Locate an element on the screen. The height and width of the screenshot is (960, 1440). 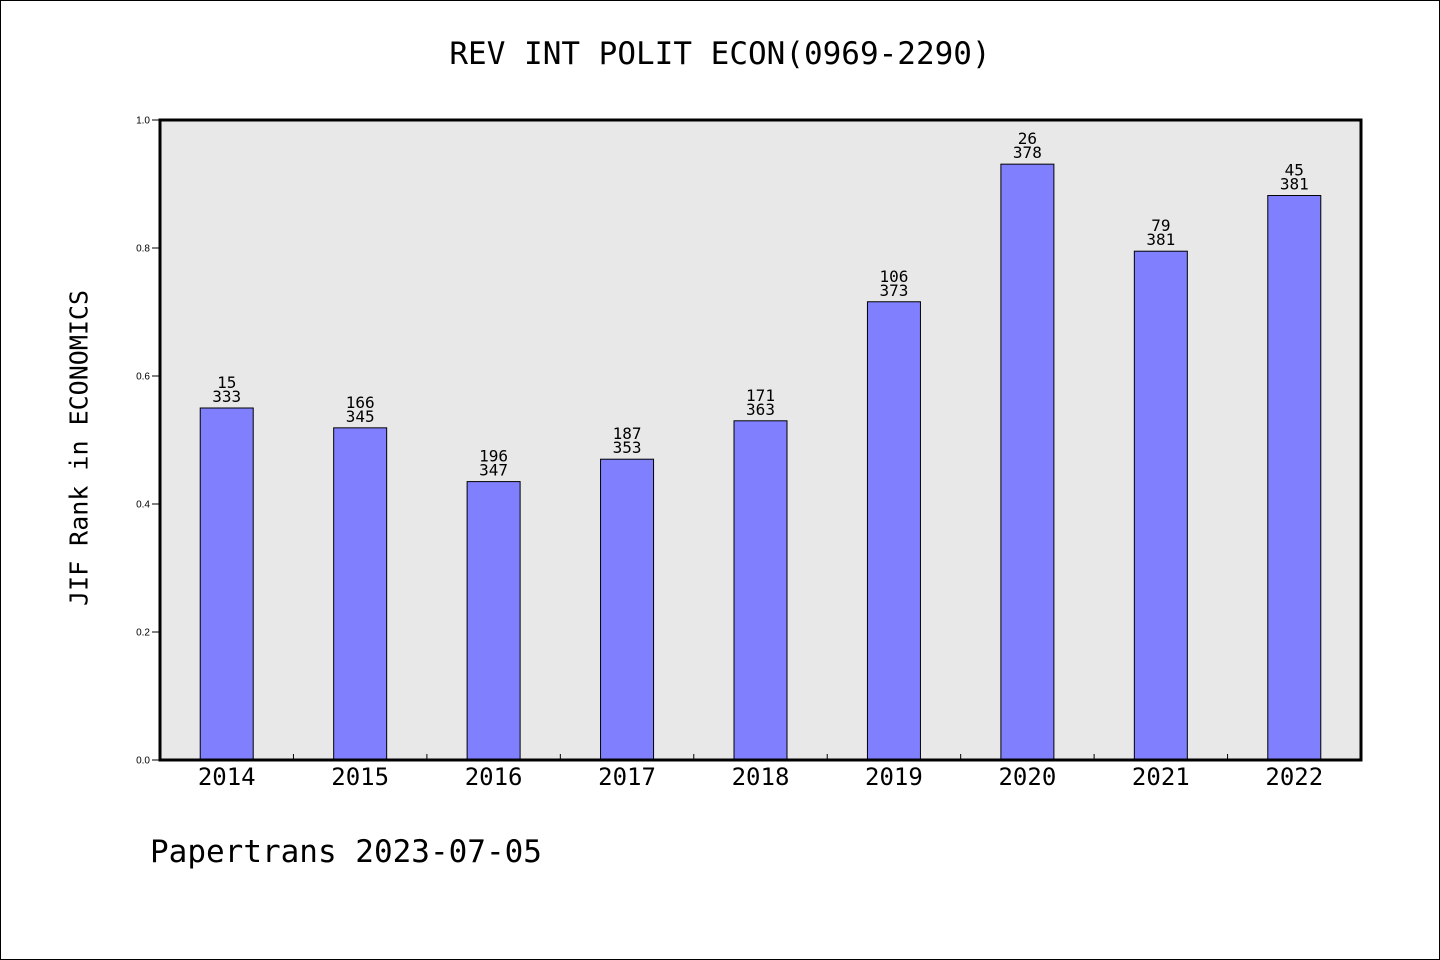
x-tick-label-2022: 2022 is located at coordinates (1294, 777).